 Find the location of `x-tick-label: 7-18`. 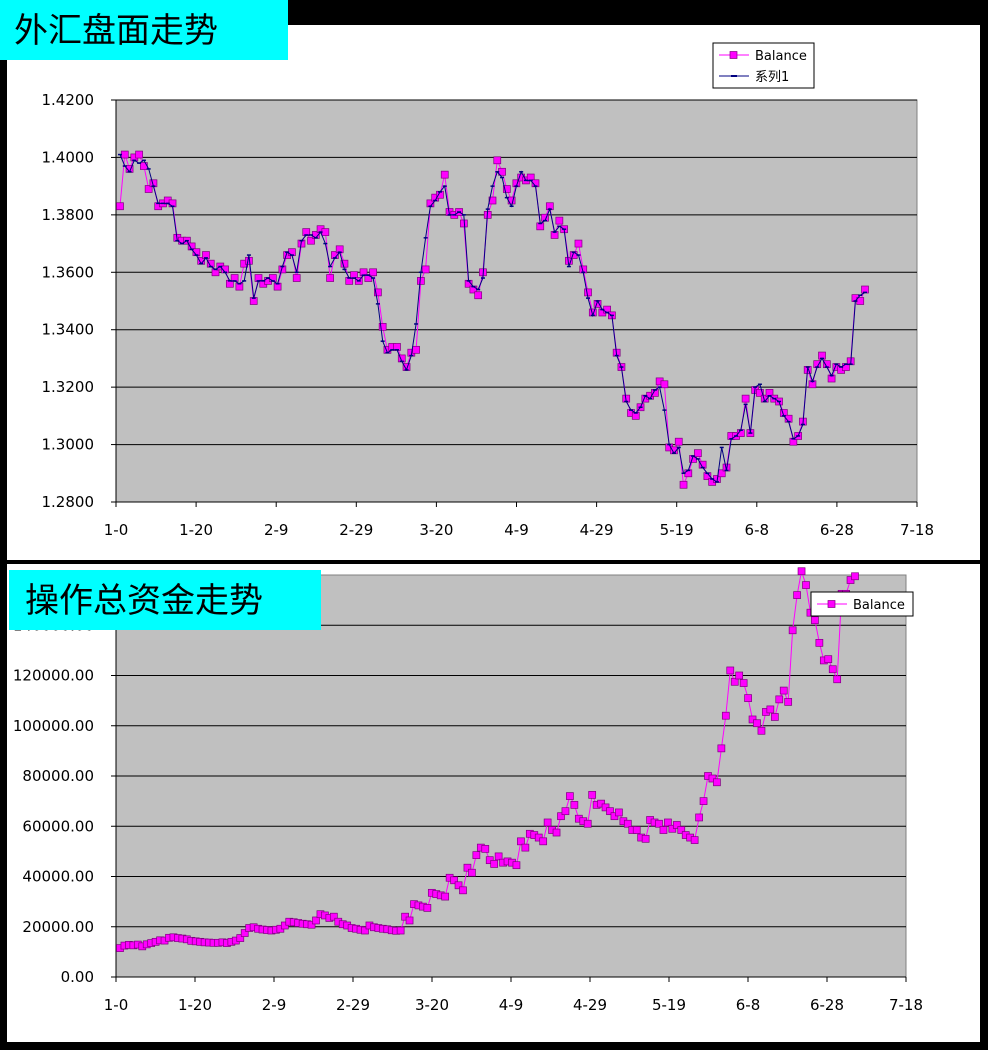

x-tick-label: 7-18 is located at coordinates (917, 530).